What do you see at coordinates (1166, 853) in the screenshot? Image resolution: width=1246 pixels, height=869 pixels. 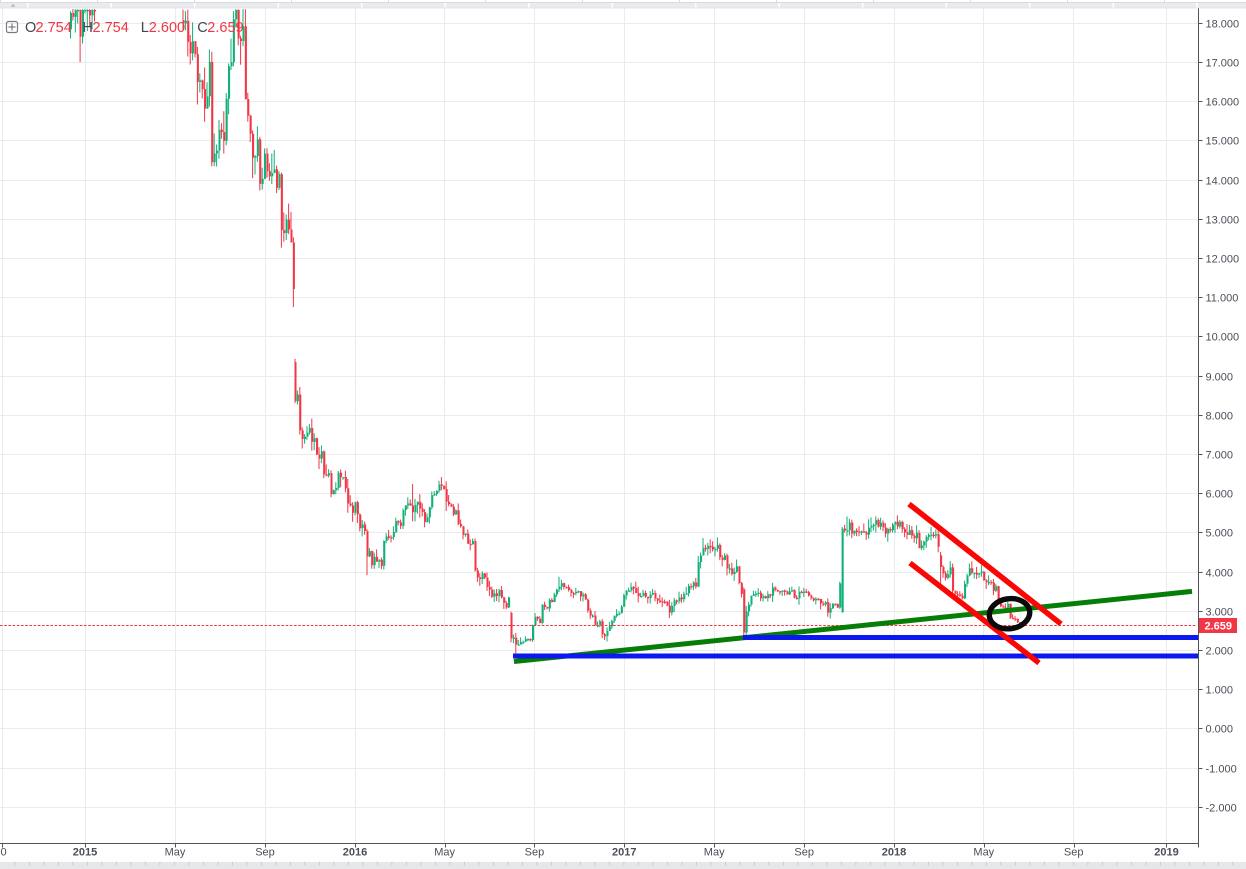 I see `svg-text: 2019` at bounding box center [1166, 853].